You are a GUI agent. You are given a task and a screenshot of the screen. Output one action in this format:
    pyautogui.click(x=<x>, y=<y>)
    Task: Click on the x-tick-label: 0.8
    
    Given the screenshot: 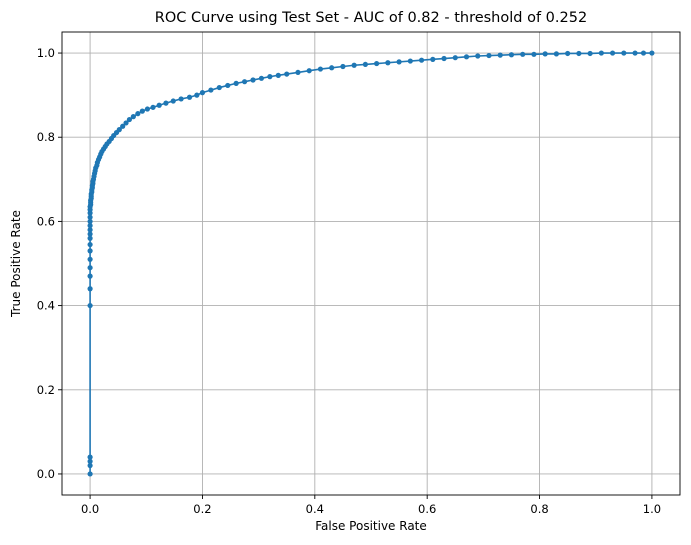 What is the action you would take?
    pyautogui.click(x=539, y=509)
    